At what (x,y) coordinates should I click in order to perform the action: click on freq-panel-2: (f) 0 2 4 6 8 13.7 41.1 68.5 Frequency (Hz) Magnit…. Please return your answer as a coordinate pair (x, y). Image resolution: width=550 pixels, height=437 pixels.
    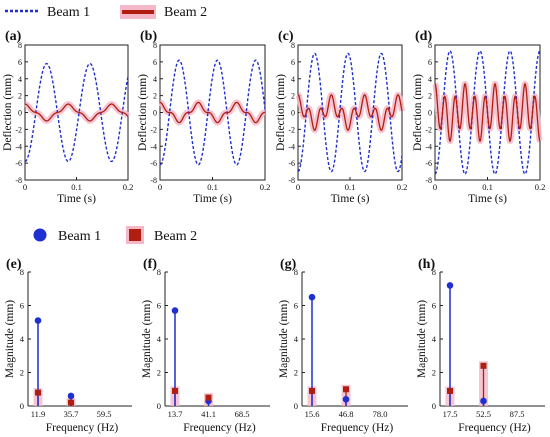
    Looking at the image, I should click on (205, 345).